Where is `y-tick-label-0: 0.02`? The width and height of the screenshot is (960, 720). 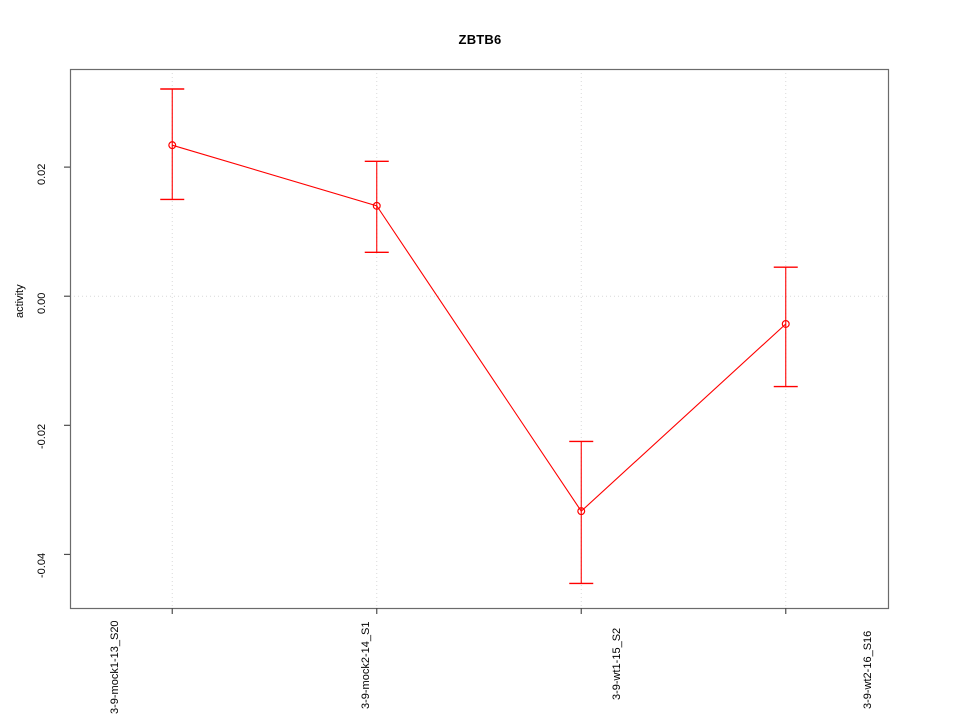
y-tick-label-0: 0.02 is located at coordinates (42, 174).